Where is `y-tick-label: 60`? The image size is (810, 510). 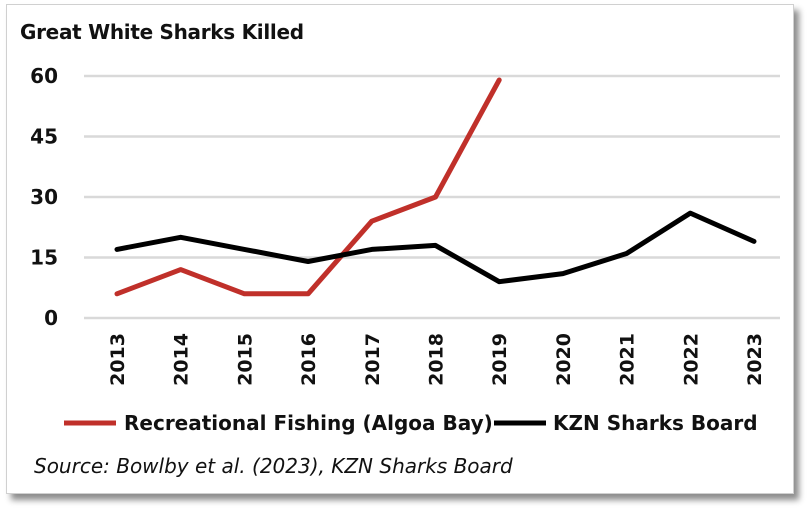 y-tick-label: 60 is located at coordinates (44, 76).